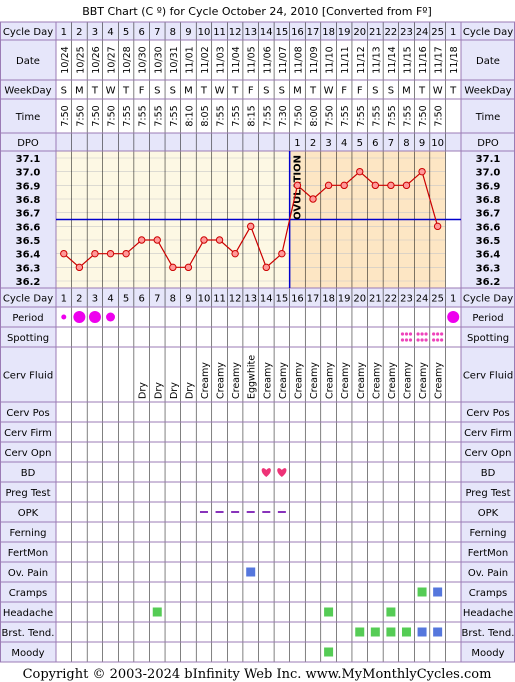  What do you see at coordinates (298, 59) in the screenshot?
I see `date-label: 11/08` at bounding box center [298, 59].